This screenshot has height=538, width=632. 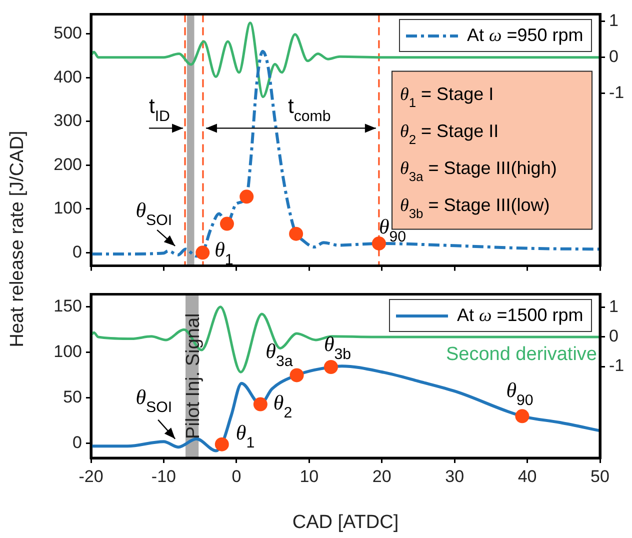 I want to click on y-tick-label: 200, so click(x=68, y=164).